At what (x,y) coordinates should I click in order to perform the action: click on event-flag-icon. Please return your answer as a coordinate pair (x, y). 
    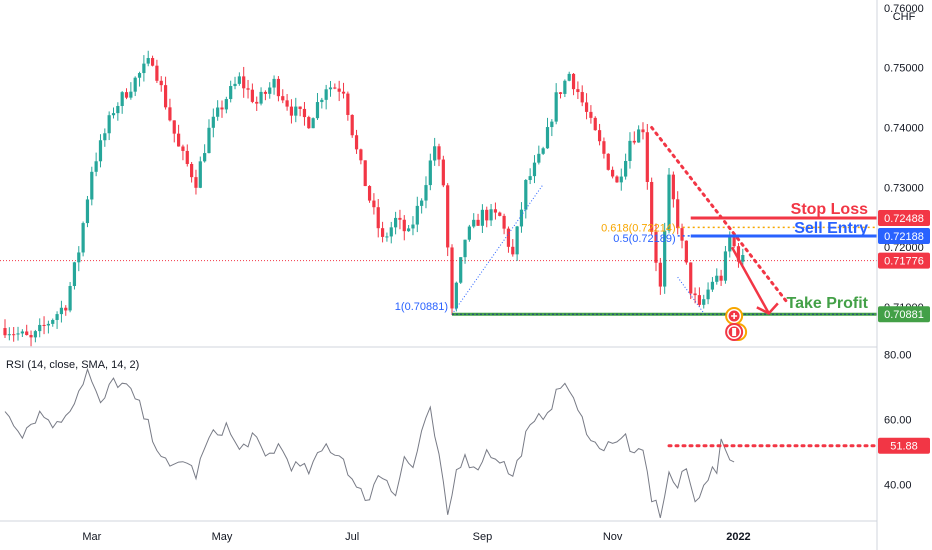
    Looking at the image, I should click on (736, 332).